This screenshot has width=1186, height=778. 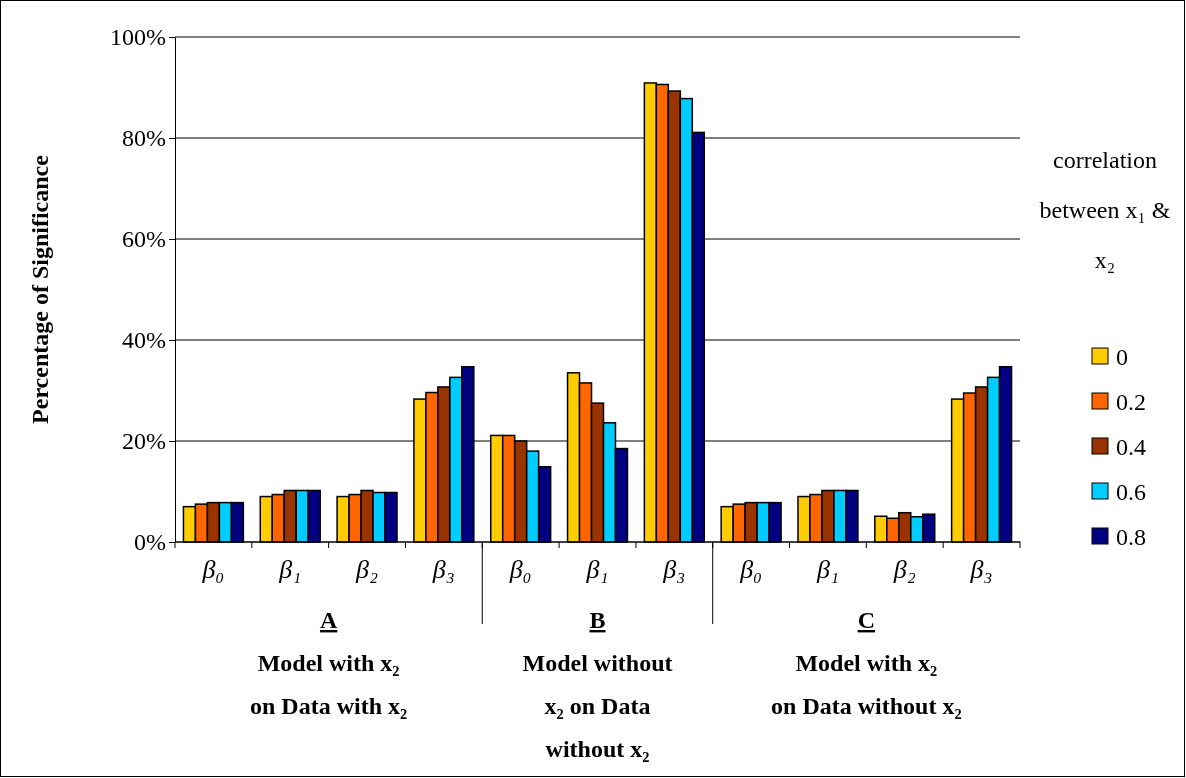 What do you see at coordinates (597, 684) in the screenshot?
I see `text: B Model without x₂ on Data without x₂` at bounding box center [597, 684].